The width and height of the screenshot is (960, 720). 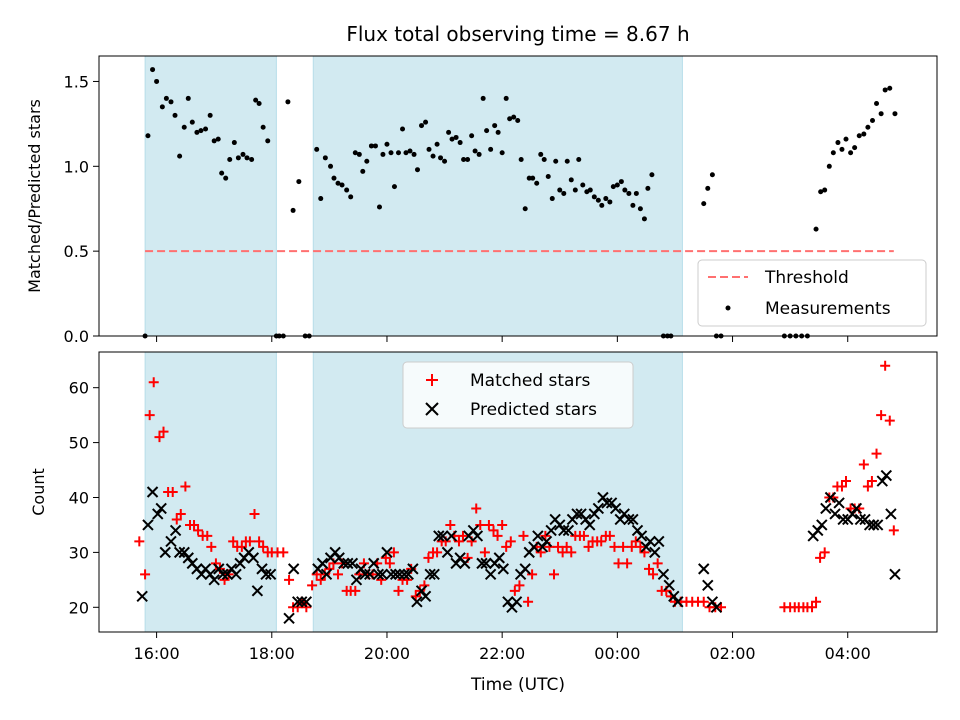 I want to click on x-axis-label: Time (UTC), so click(x=517, y=685).